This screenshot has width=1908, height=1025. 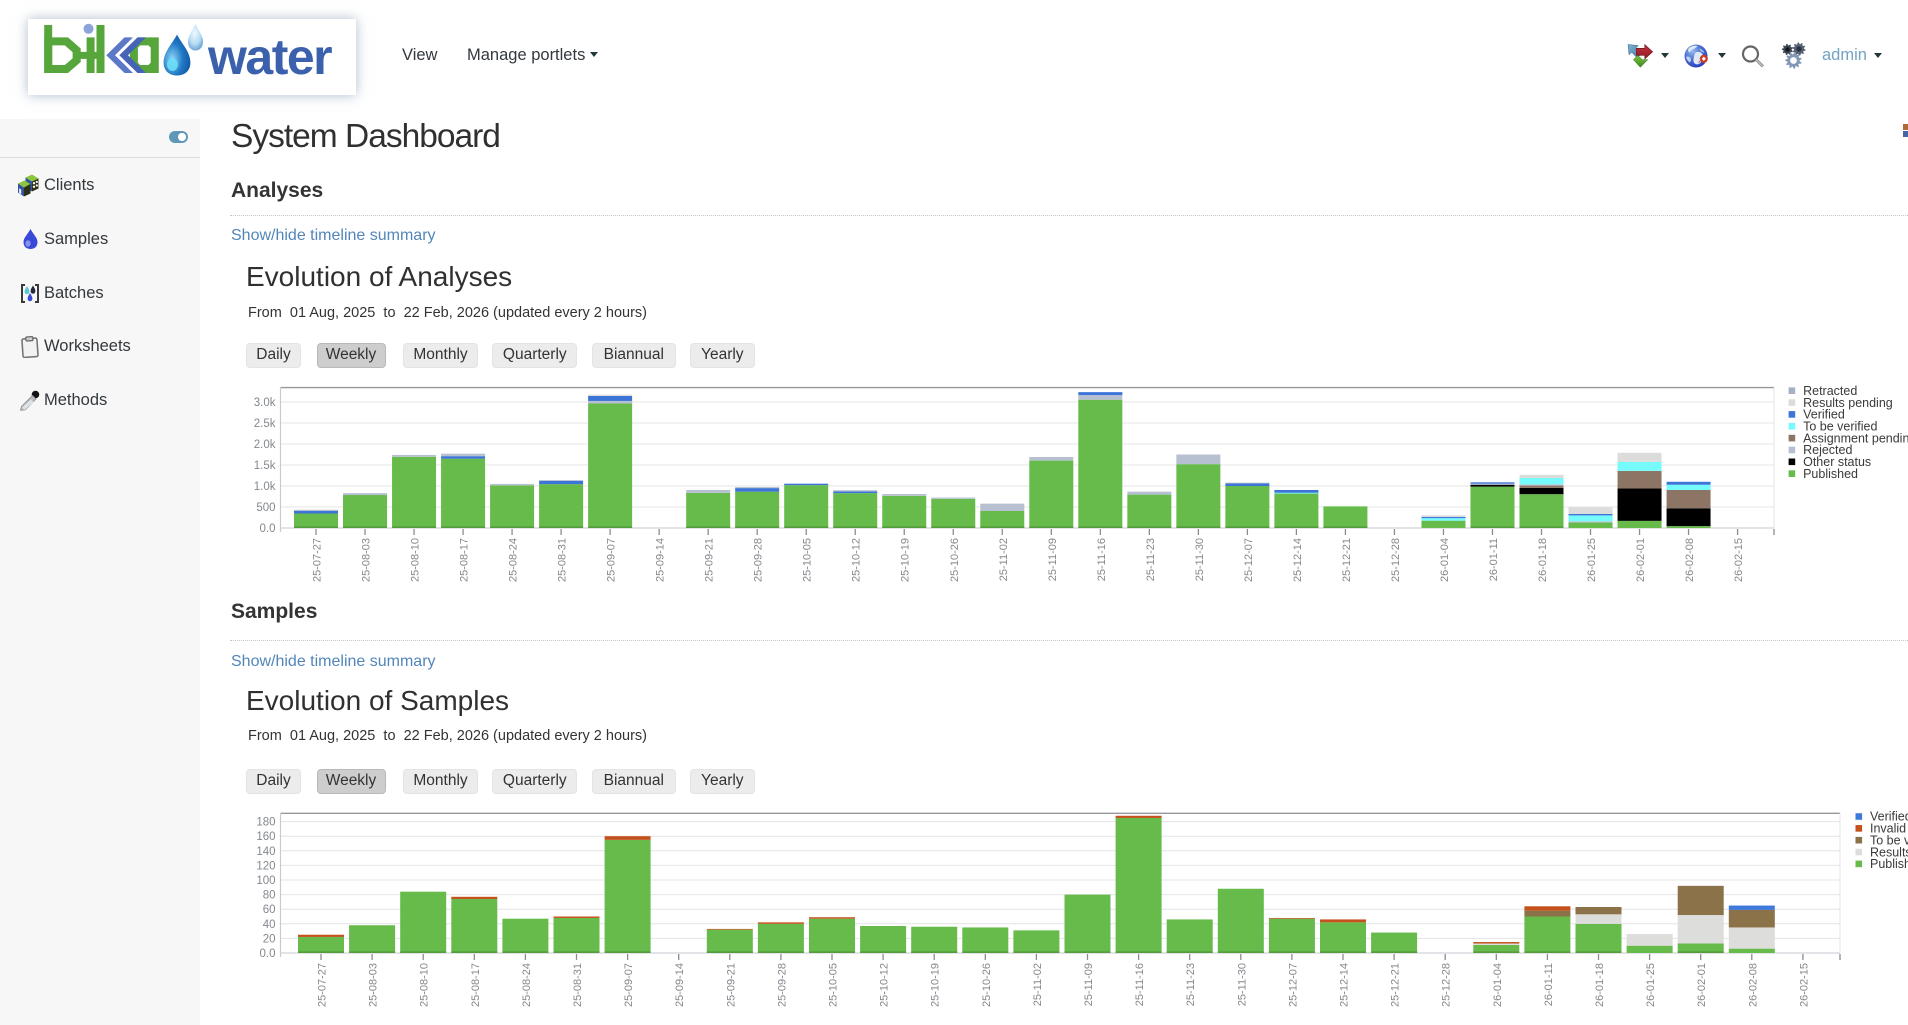 I want to click on svg-text: 60, so click(x=269, y=910).